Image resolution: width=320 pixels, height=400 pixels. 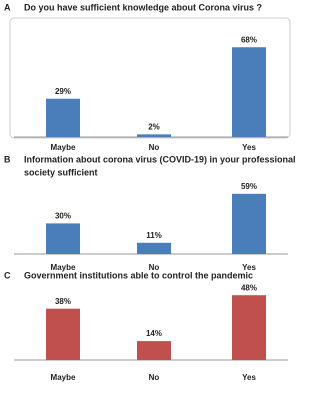 What do you see at coordinates (249, 186) in the screenshot?
I see `value-label: 59%` at bounding box center [249, 186].